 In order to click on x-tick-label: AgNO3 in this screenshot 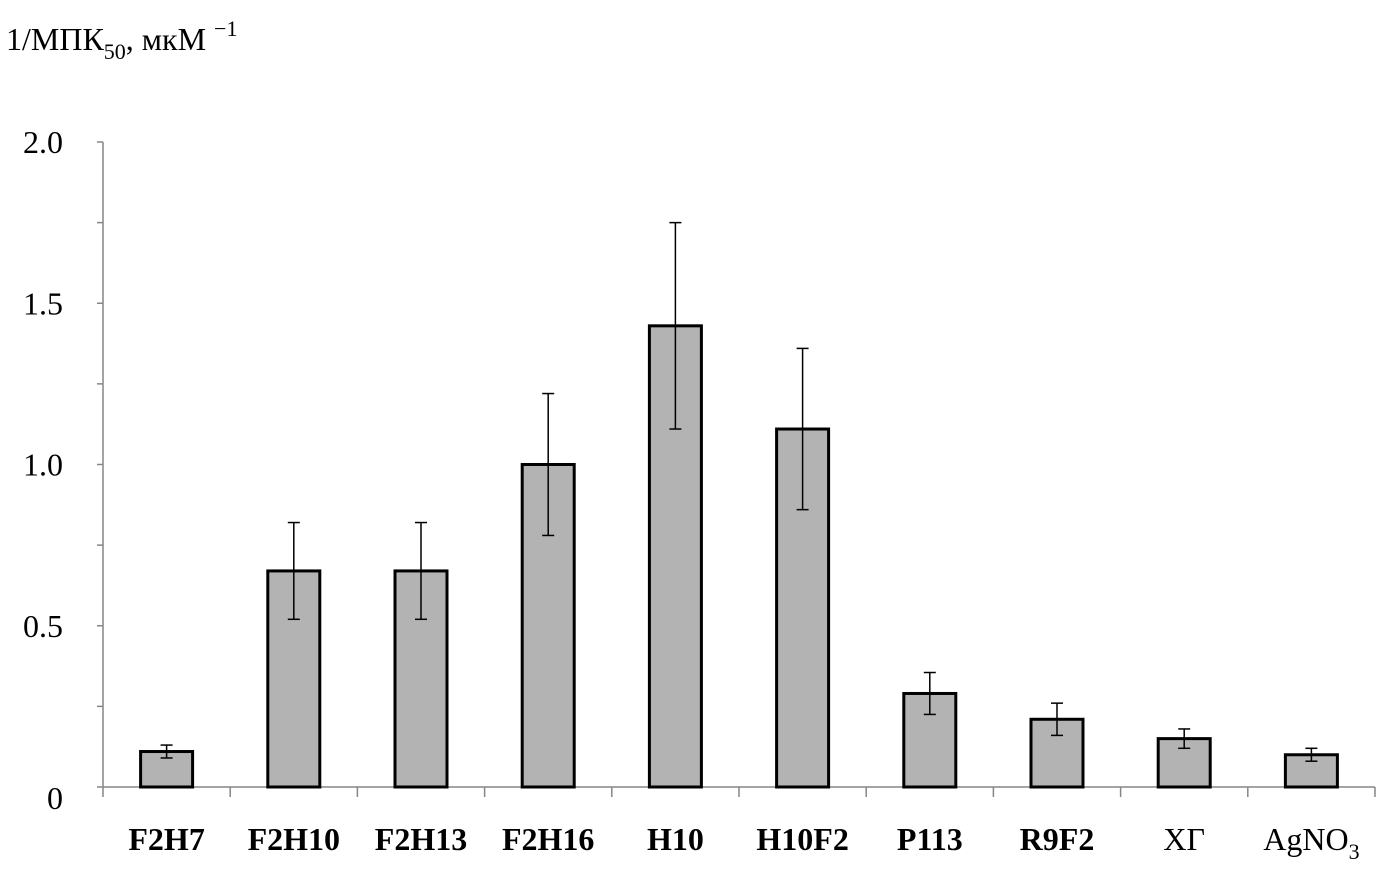, I will do `click(1311, 842)`.